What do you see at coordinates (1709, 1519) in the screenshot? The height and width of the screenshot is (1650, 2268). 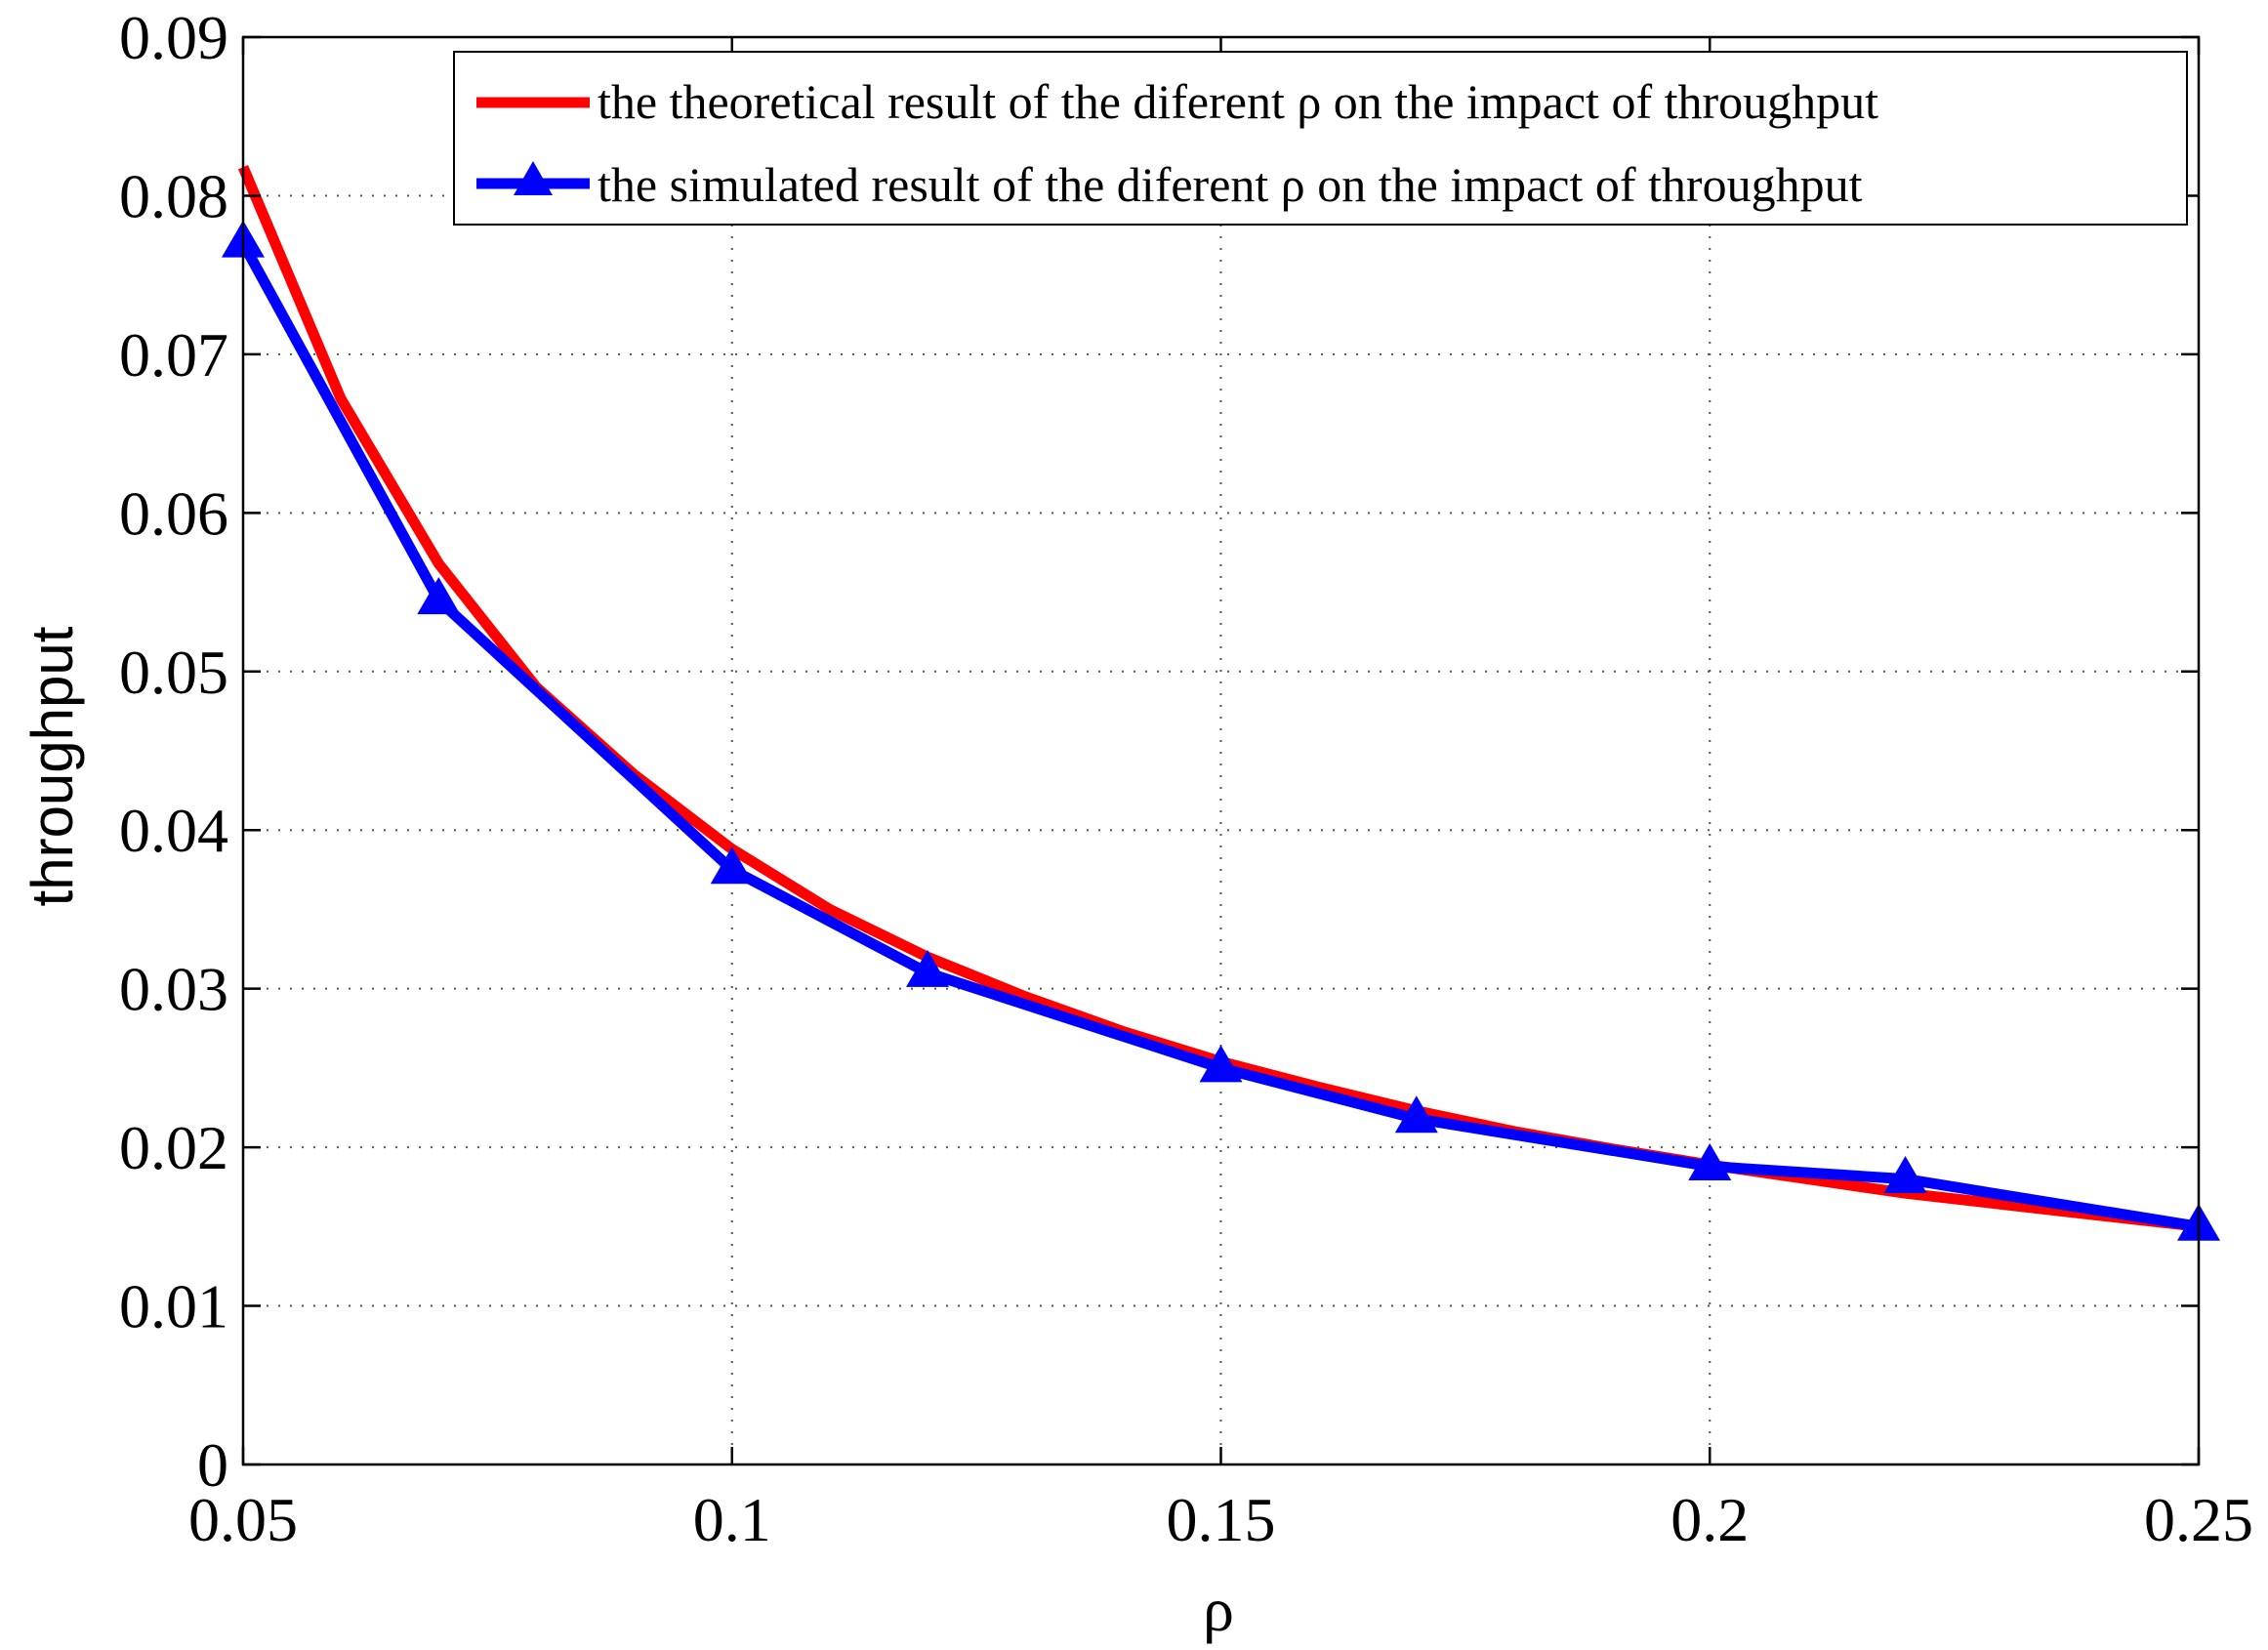 I see `x-tick-label: 0.2` at bounding box center [1709, 1519].